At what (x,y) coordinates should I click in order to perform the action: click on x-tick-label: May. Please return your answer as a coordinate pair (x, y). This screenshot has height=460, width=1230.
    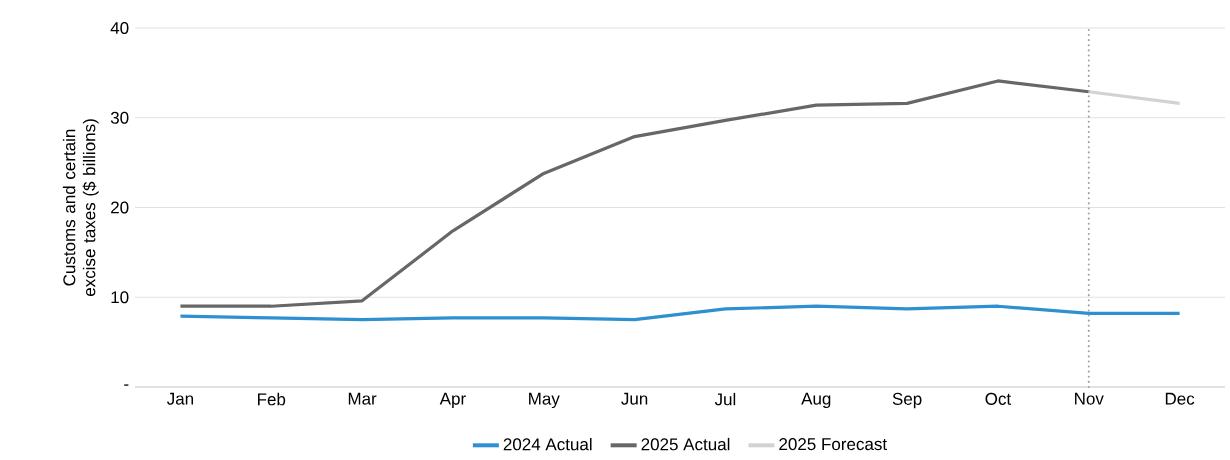
    Looking at the image, I should click on (544, 400).